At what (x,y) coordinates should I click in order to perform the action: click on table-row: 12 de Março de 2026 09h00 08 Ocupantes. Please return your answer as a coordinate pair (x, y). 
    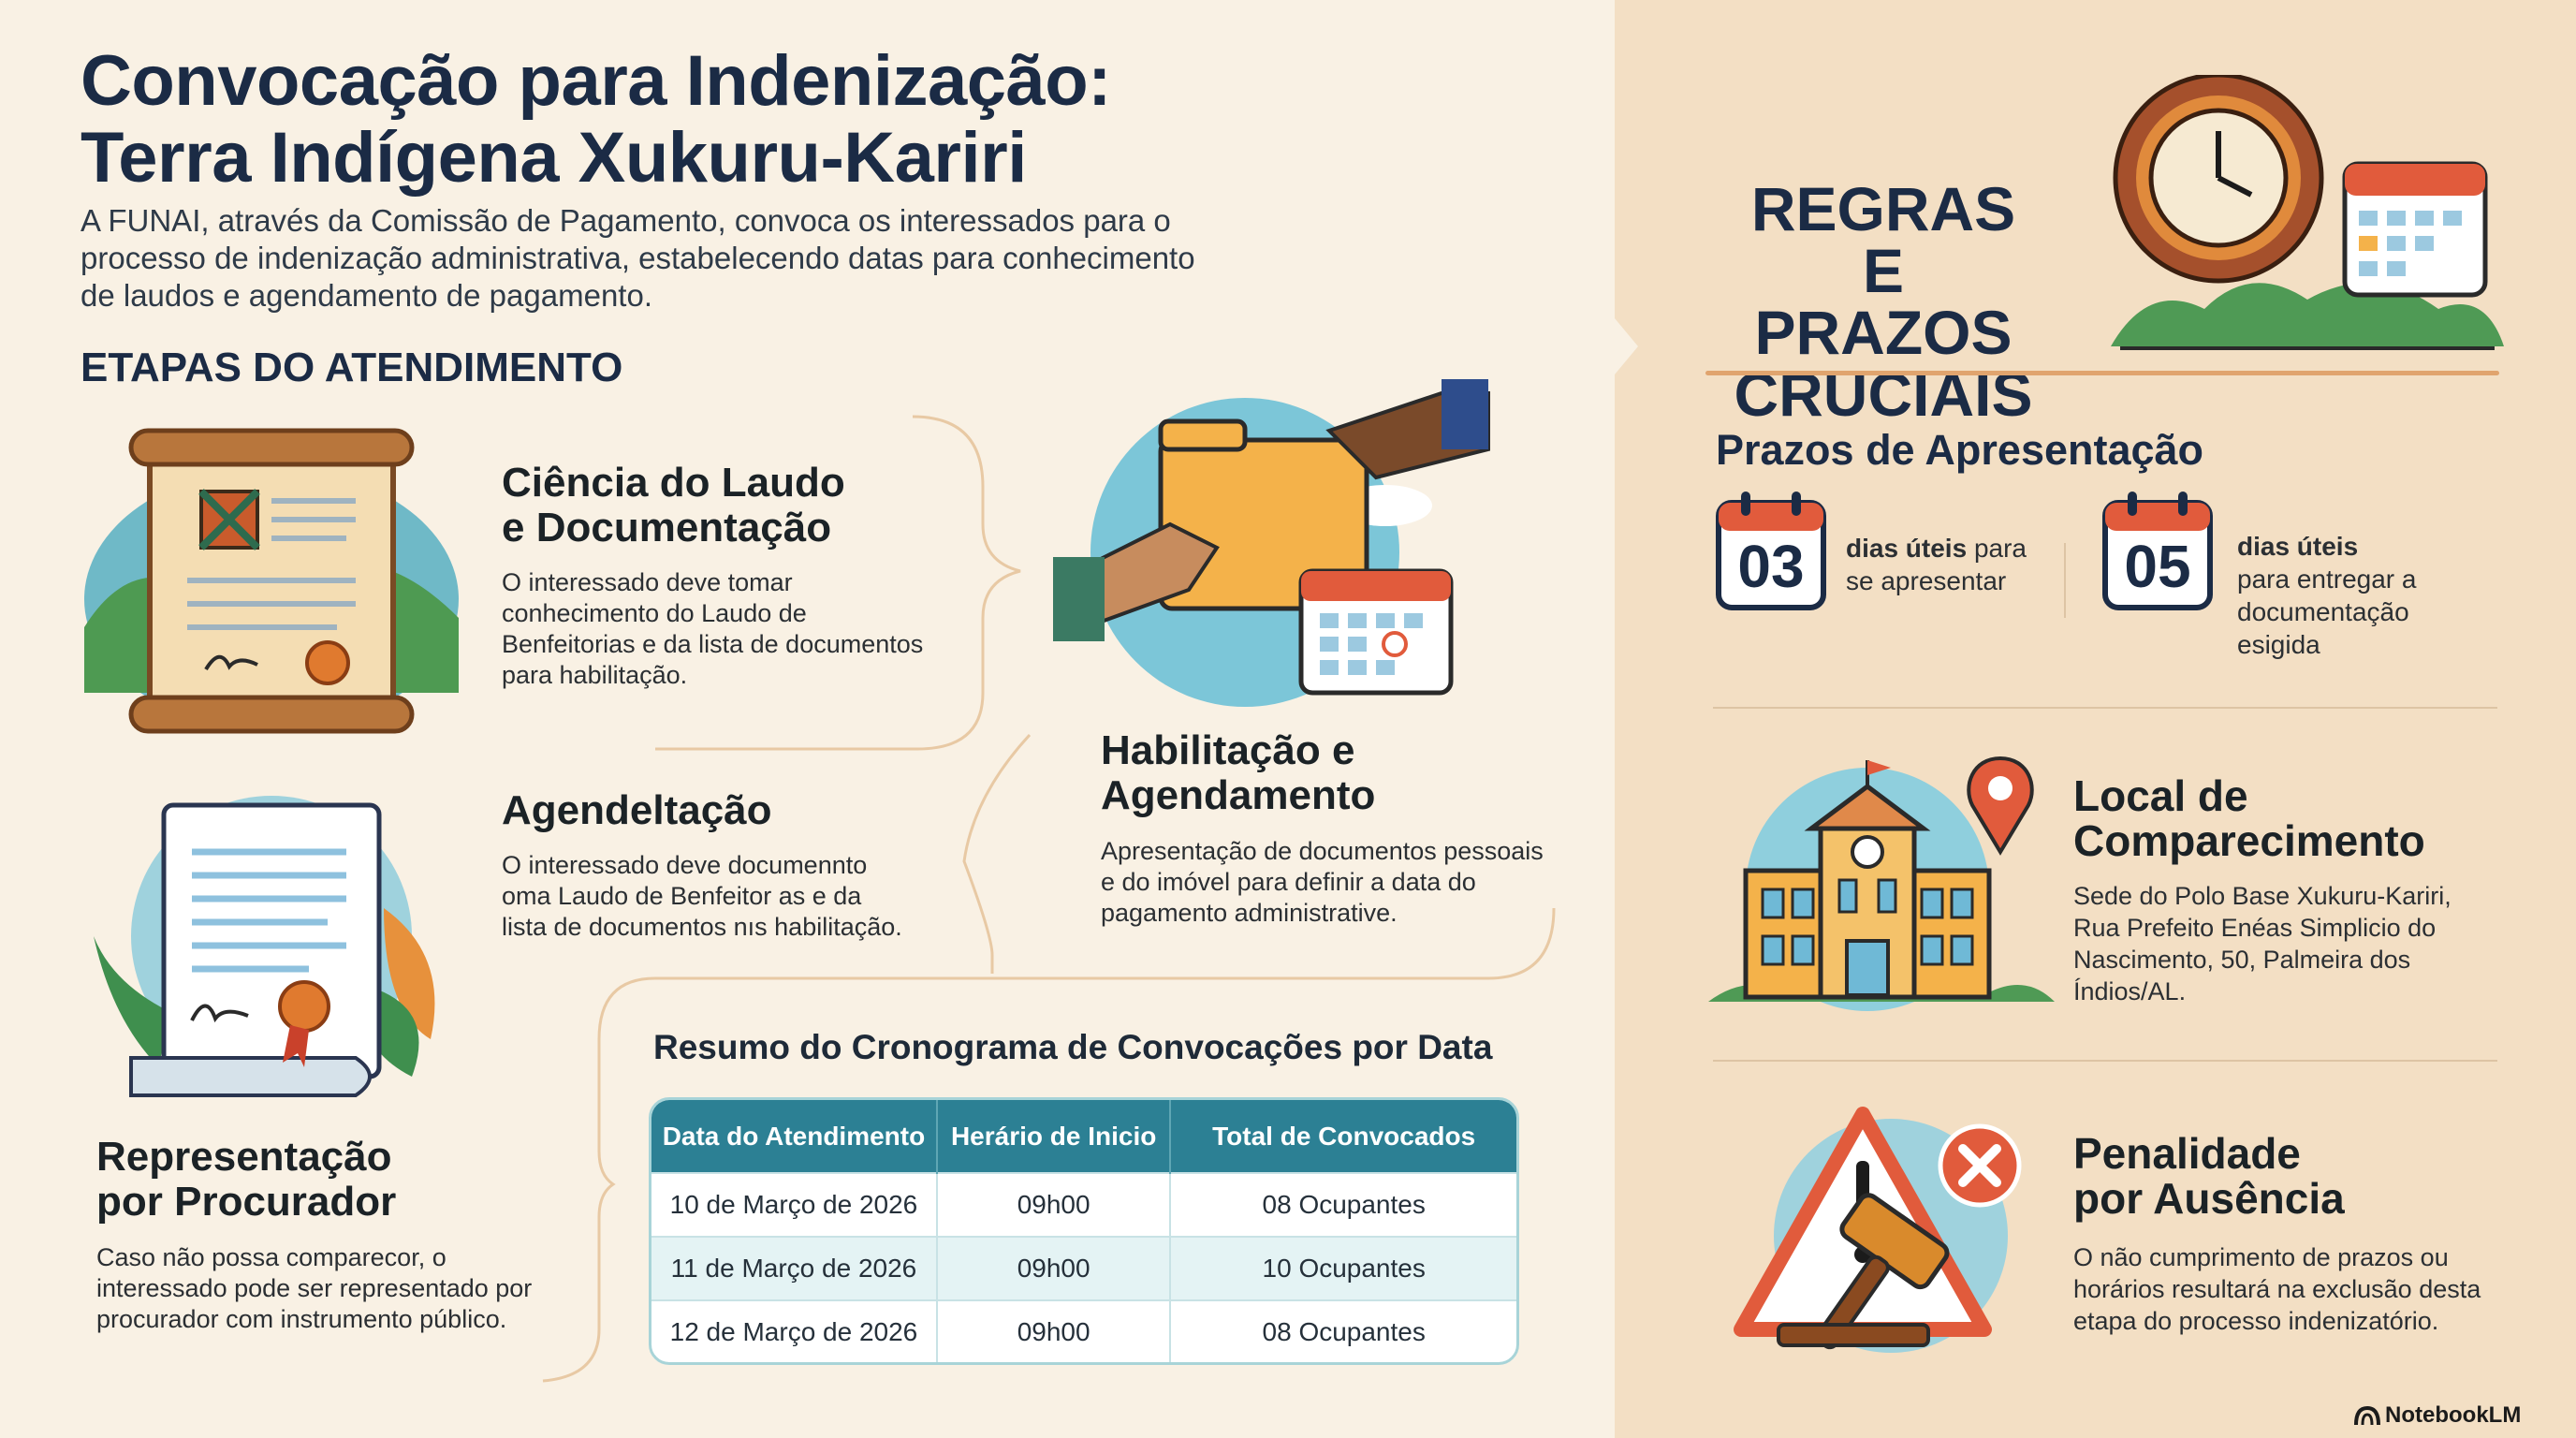
    Looking at the image, I should click on (1083, 1330).